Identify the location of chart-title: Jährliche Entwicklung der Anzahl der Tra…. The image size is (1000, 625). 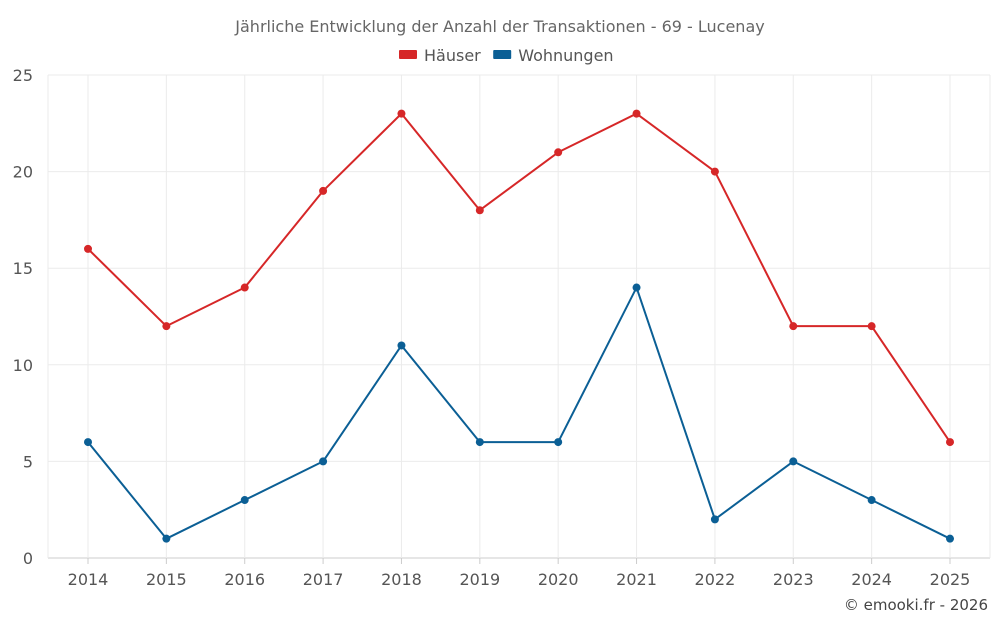
(499, 26).